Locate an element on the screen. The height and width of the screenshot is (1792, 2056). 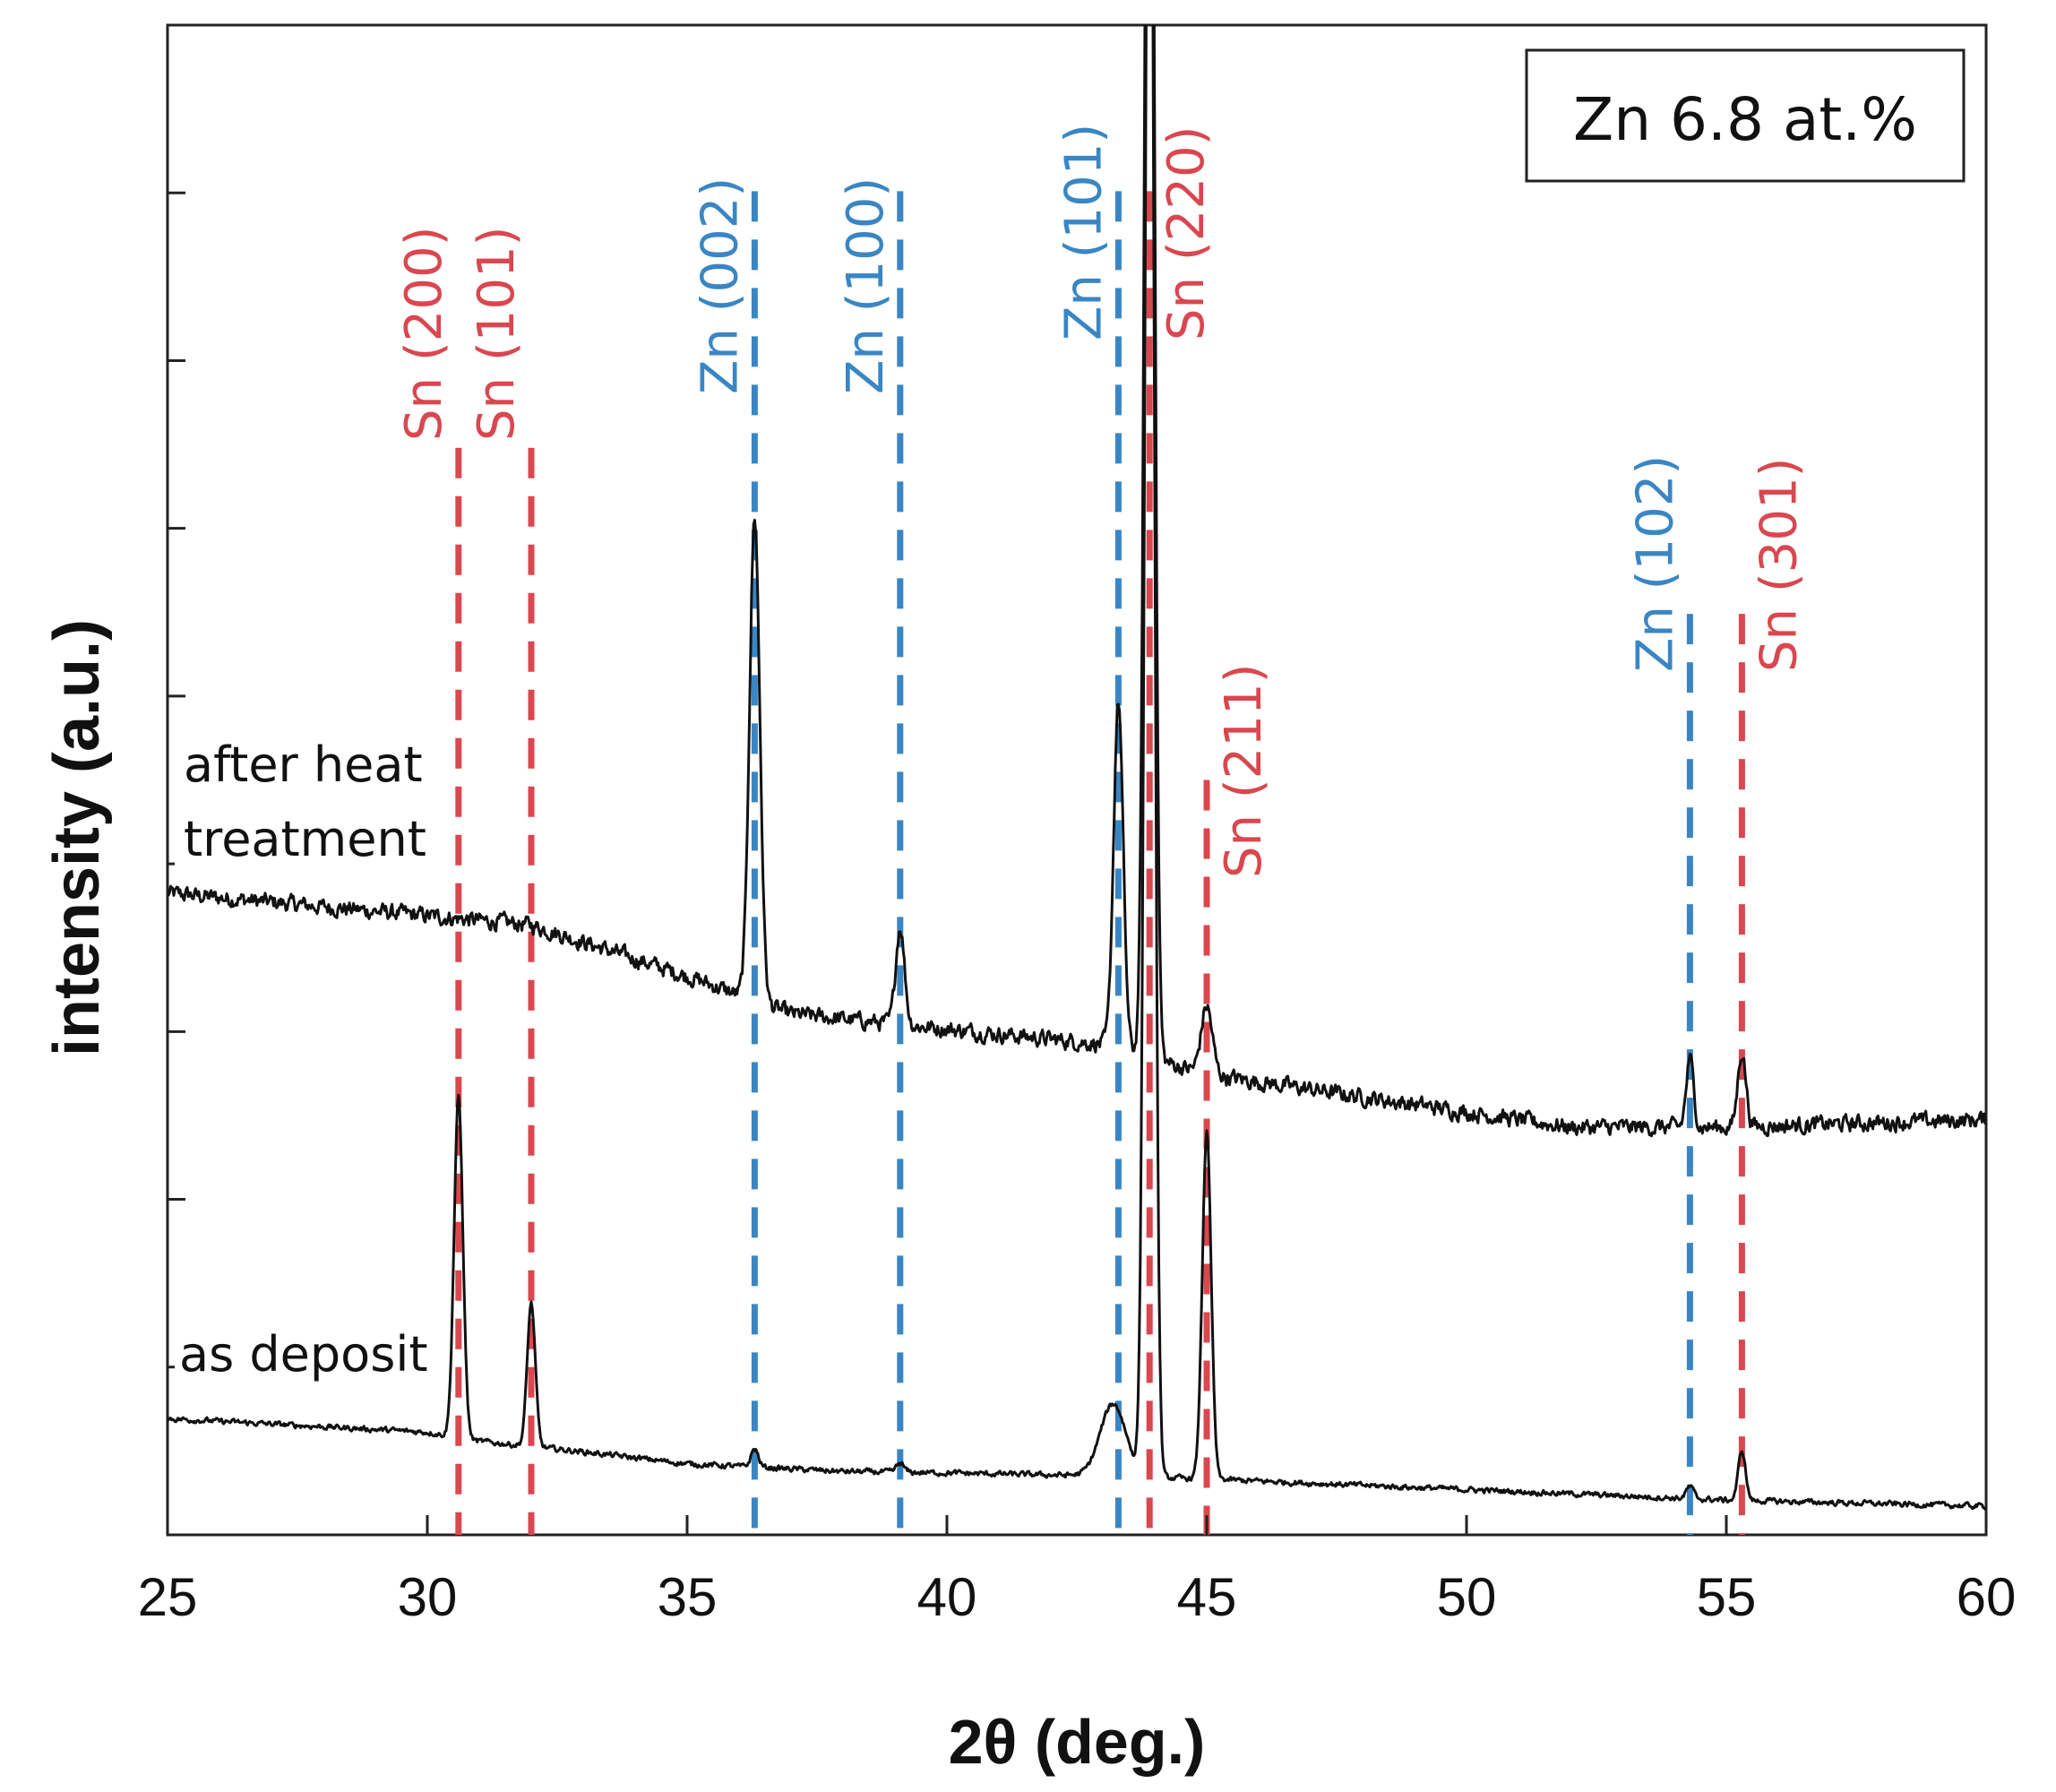
legend-box is located at coordinates (1745, 115).